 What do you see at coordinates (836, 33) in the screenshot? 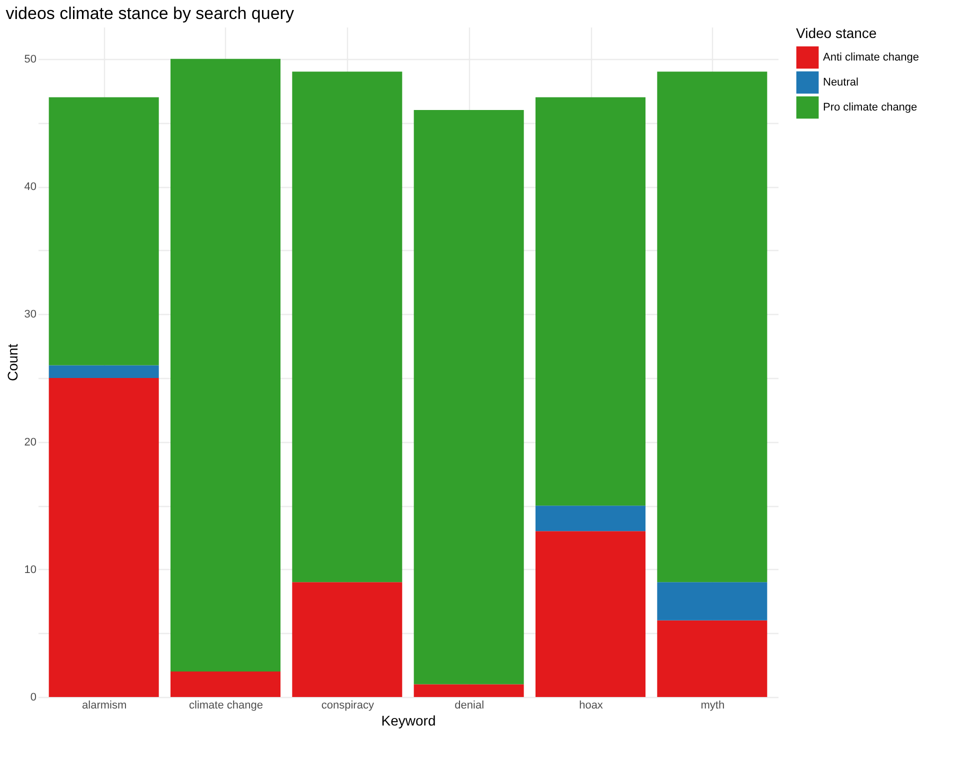
I see `legend-title: Video stance` at bounding box center [836, 33].